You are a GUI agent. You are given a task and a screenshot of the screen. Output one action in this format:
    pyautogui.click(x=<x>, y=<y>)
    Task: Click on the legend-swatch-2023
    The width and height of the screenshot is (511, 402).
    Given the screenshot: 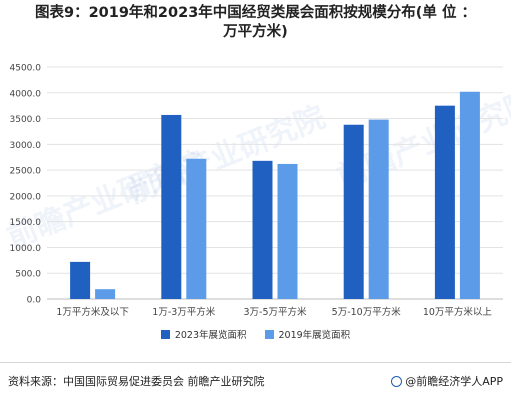 What is the action you would take?
    pyautogui.click(x=165, y=334)
    